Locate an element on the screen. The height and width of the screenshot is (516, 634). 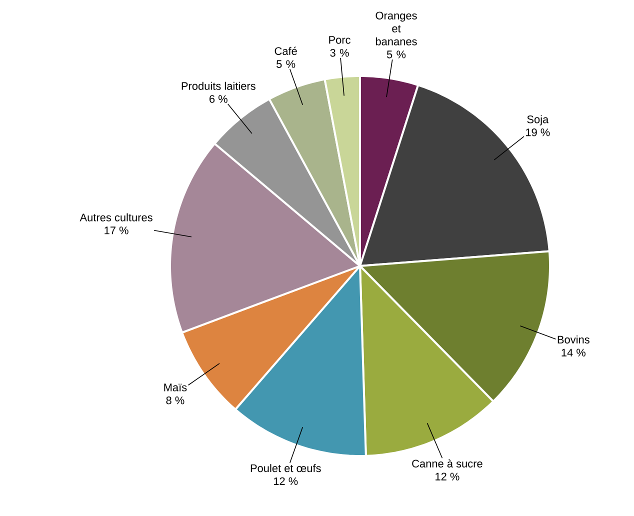
data-label: 19 % is located at coordinates (538, 132).